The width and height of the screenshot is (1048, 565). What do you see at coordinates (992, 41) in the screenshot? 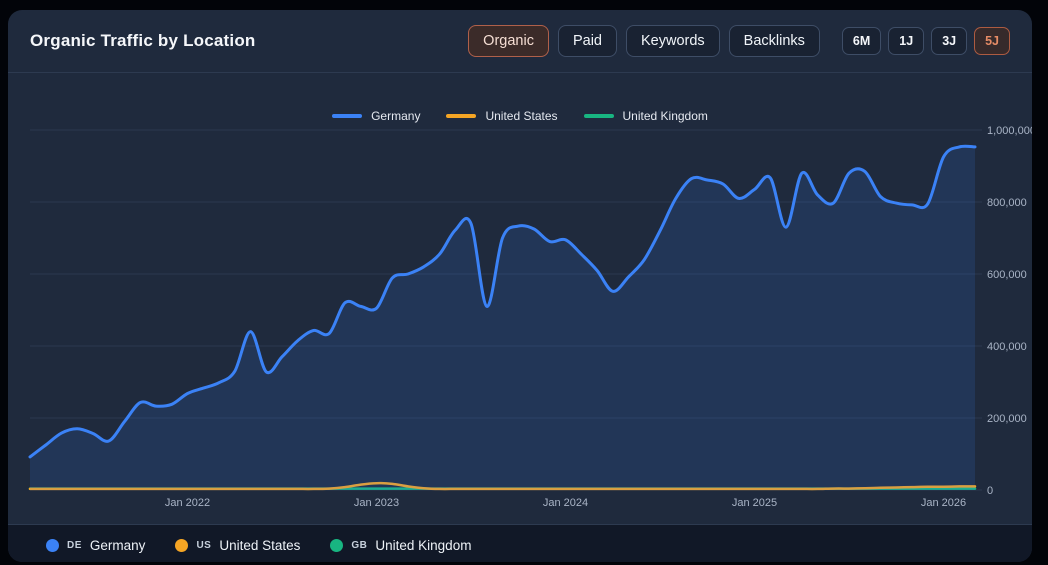
I see `range-5j: 5J` at bounding box center [992, 41].